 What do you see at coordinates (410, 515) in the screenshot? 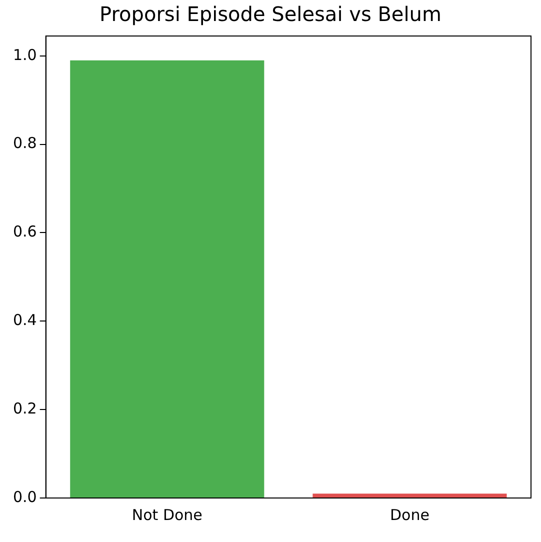
I see `x-tick-label: Done` at bounding box center [410, 515].